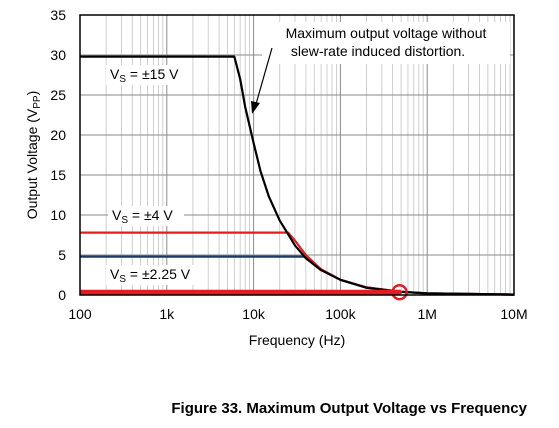 The width and height of the screenshot is (559, 428). I want to click on y-tick-label: 25, so click(58, 95).